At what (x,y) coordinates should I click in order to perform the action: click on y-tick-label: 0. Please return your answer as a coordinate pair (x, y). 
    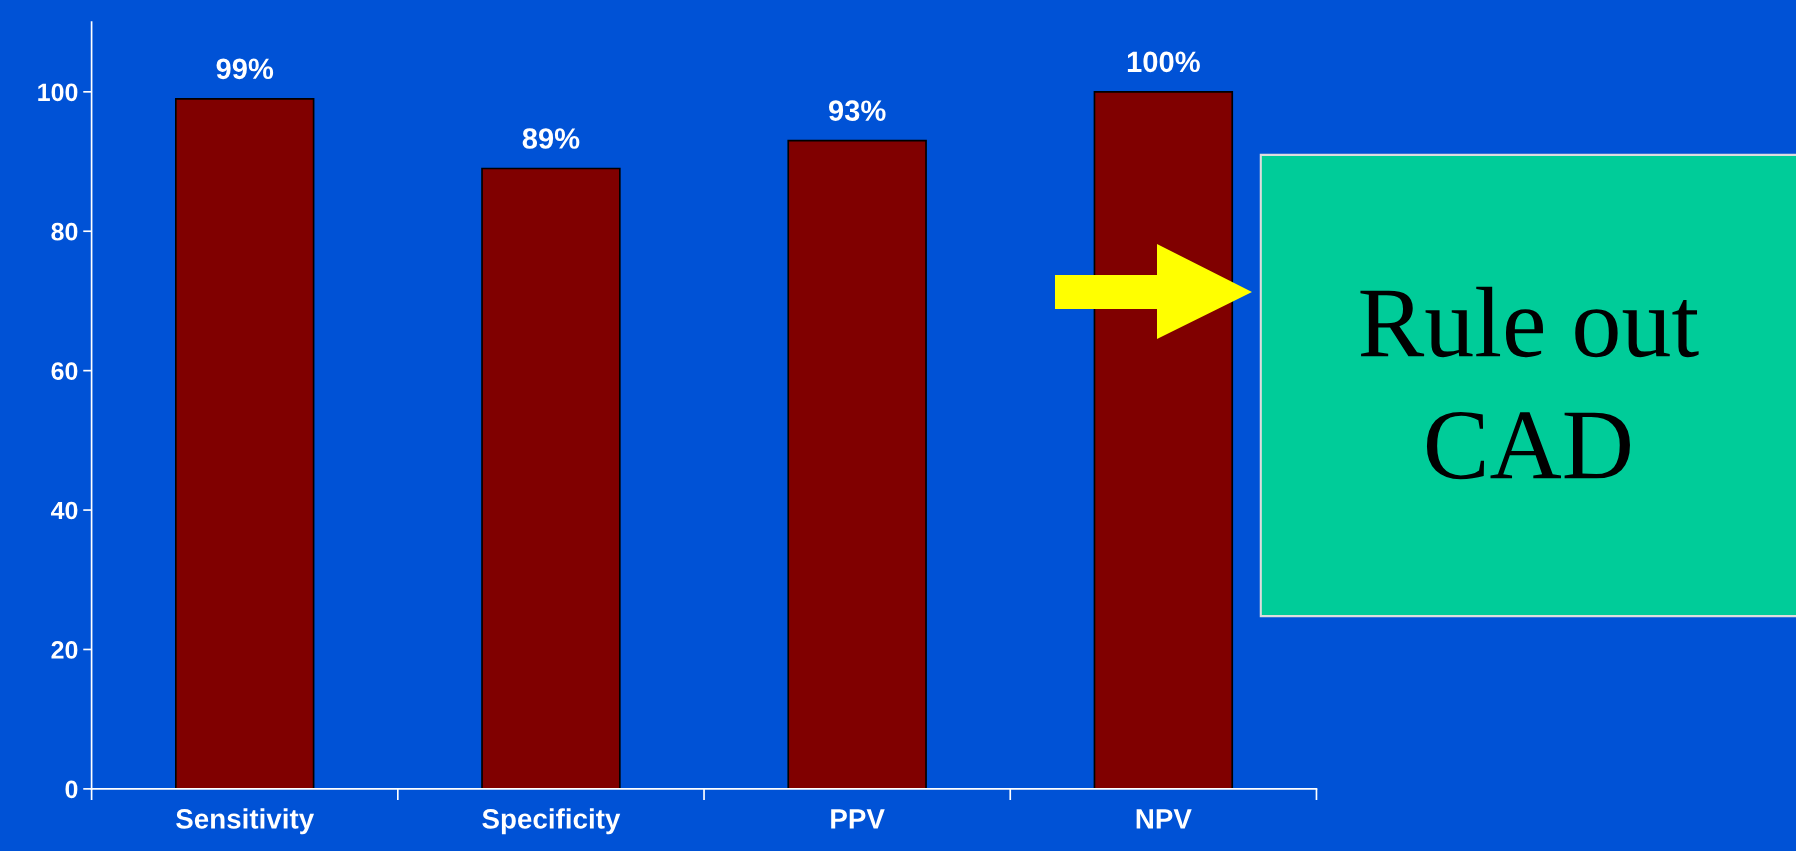
    Looking at the image, I should click on (71, 789).